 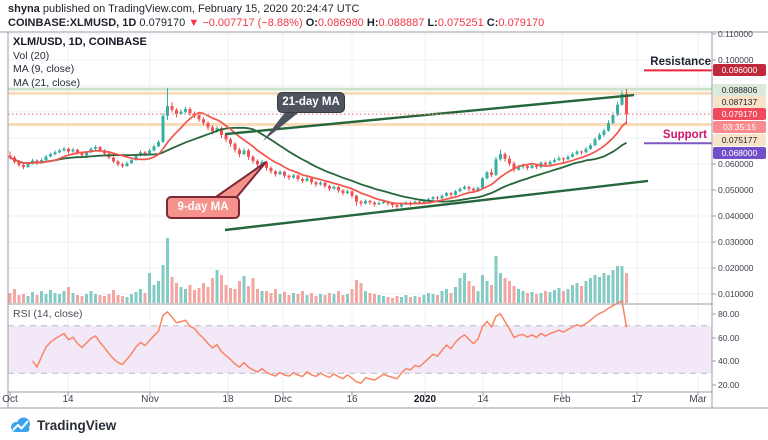 I want to click on axis-tick-label: 40.00, so click(x=729, y=361).